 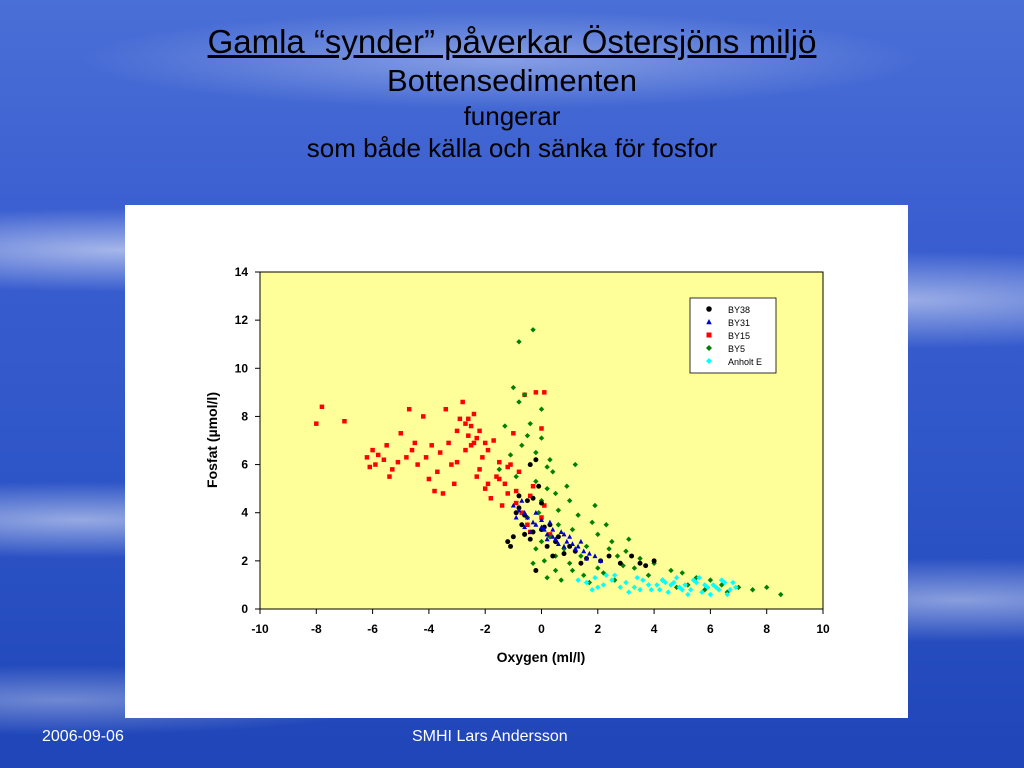 What do you see at coordinates (242, 272) in the screenshot?
I see `y-tick-label: 14` at bounding box center [242, 272].